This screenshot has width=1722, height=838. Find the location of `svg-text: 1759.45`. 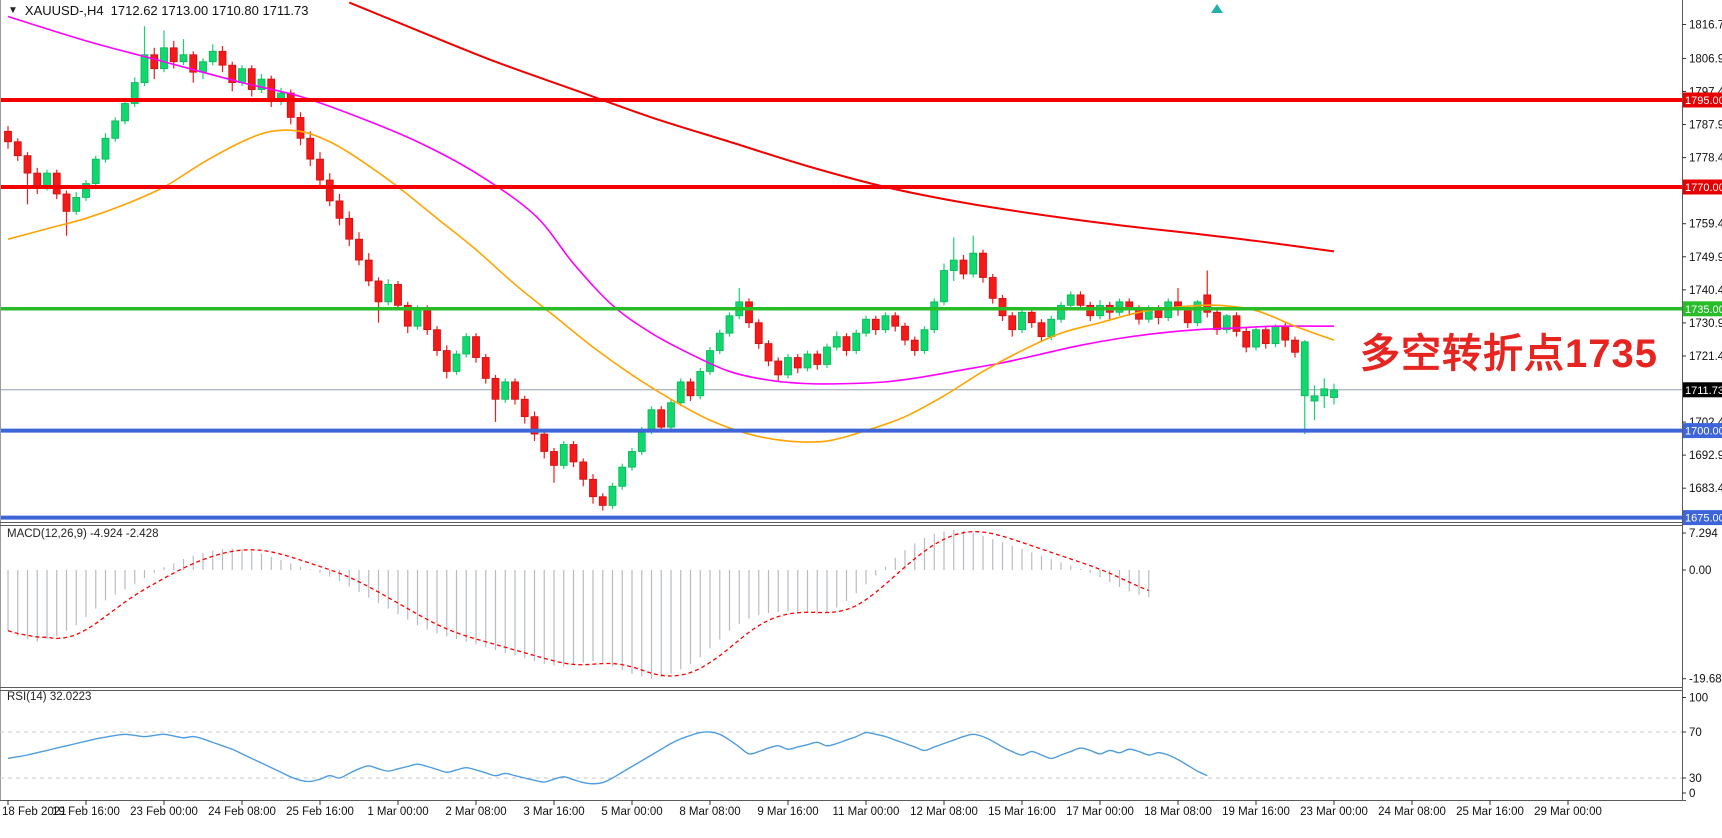

svg-text: 1759.45 is located at coordinates (1705, 225).